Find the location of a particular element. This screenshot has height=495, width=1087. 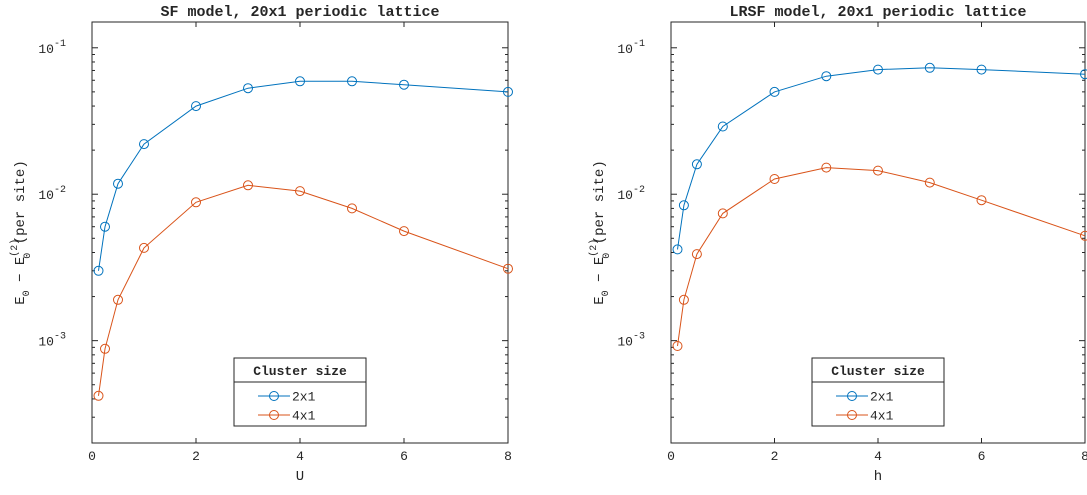

chart-title: LRSF model, 20x1 periodic lattice is located at coordinates (877, 12).